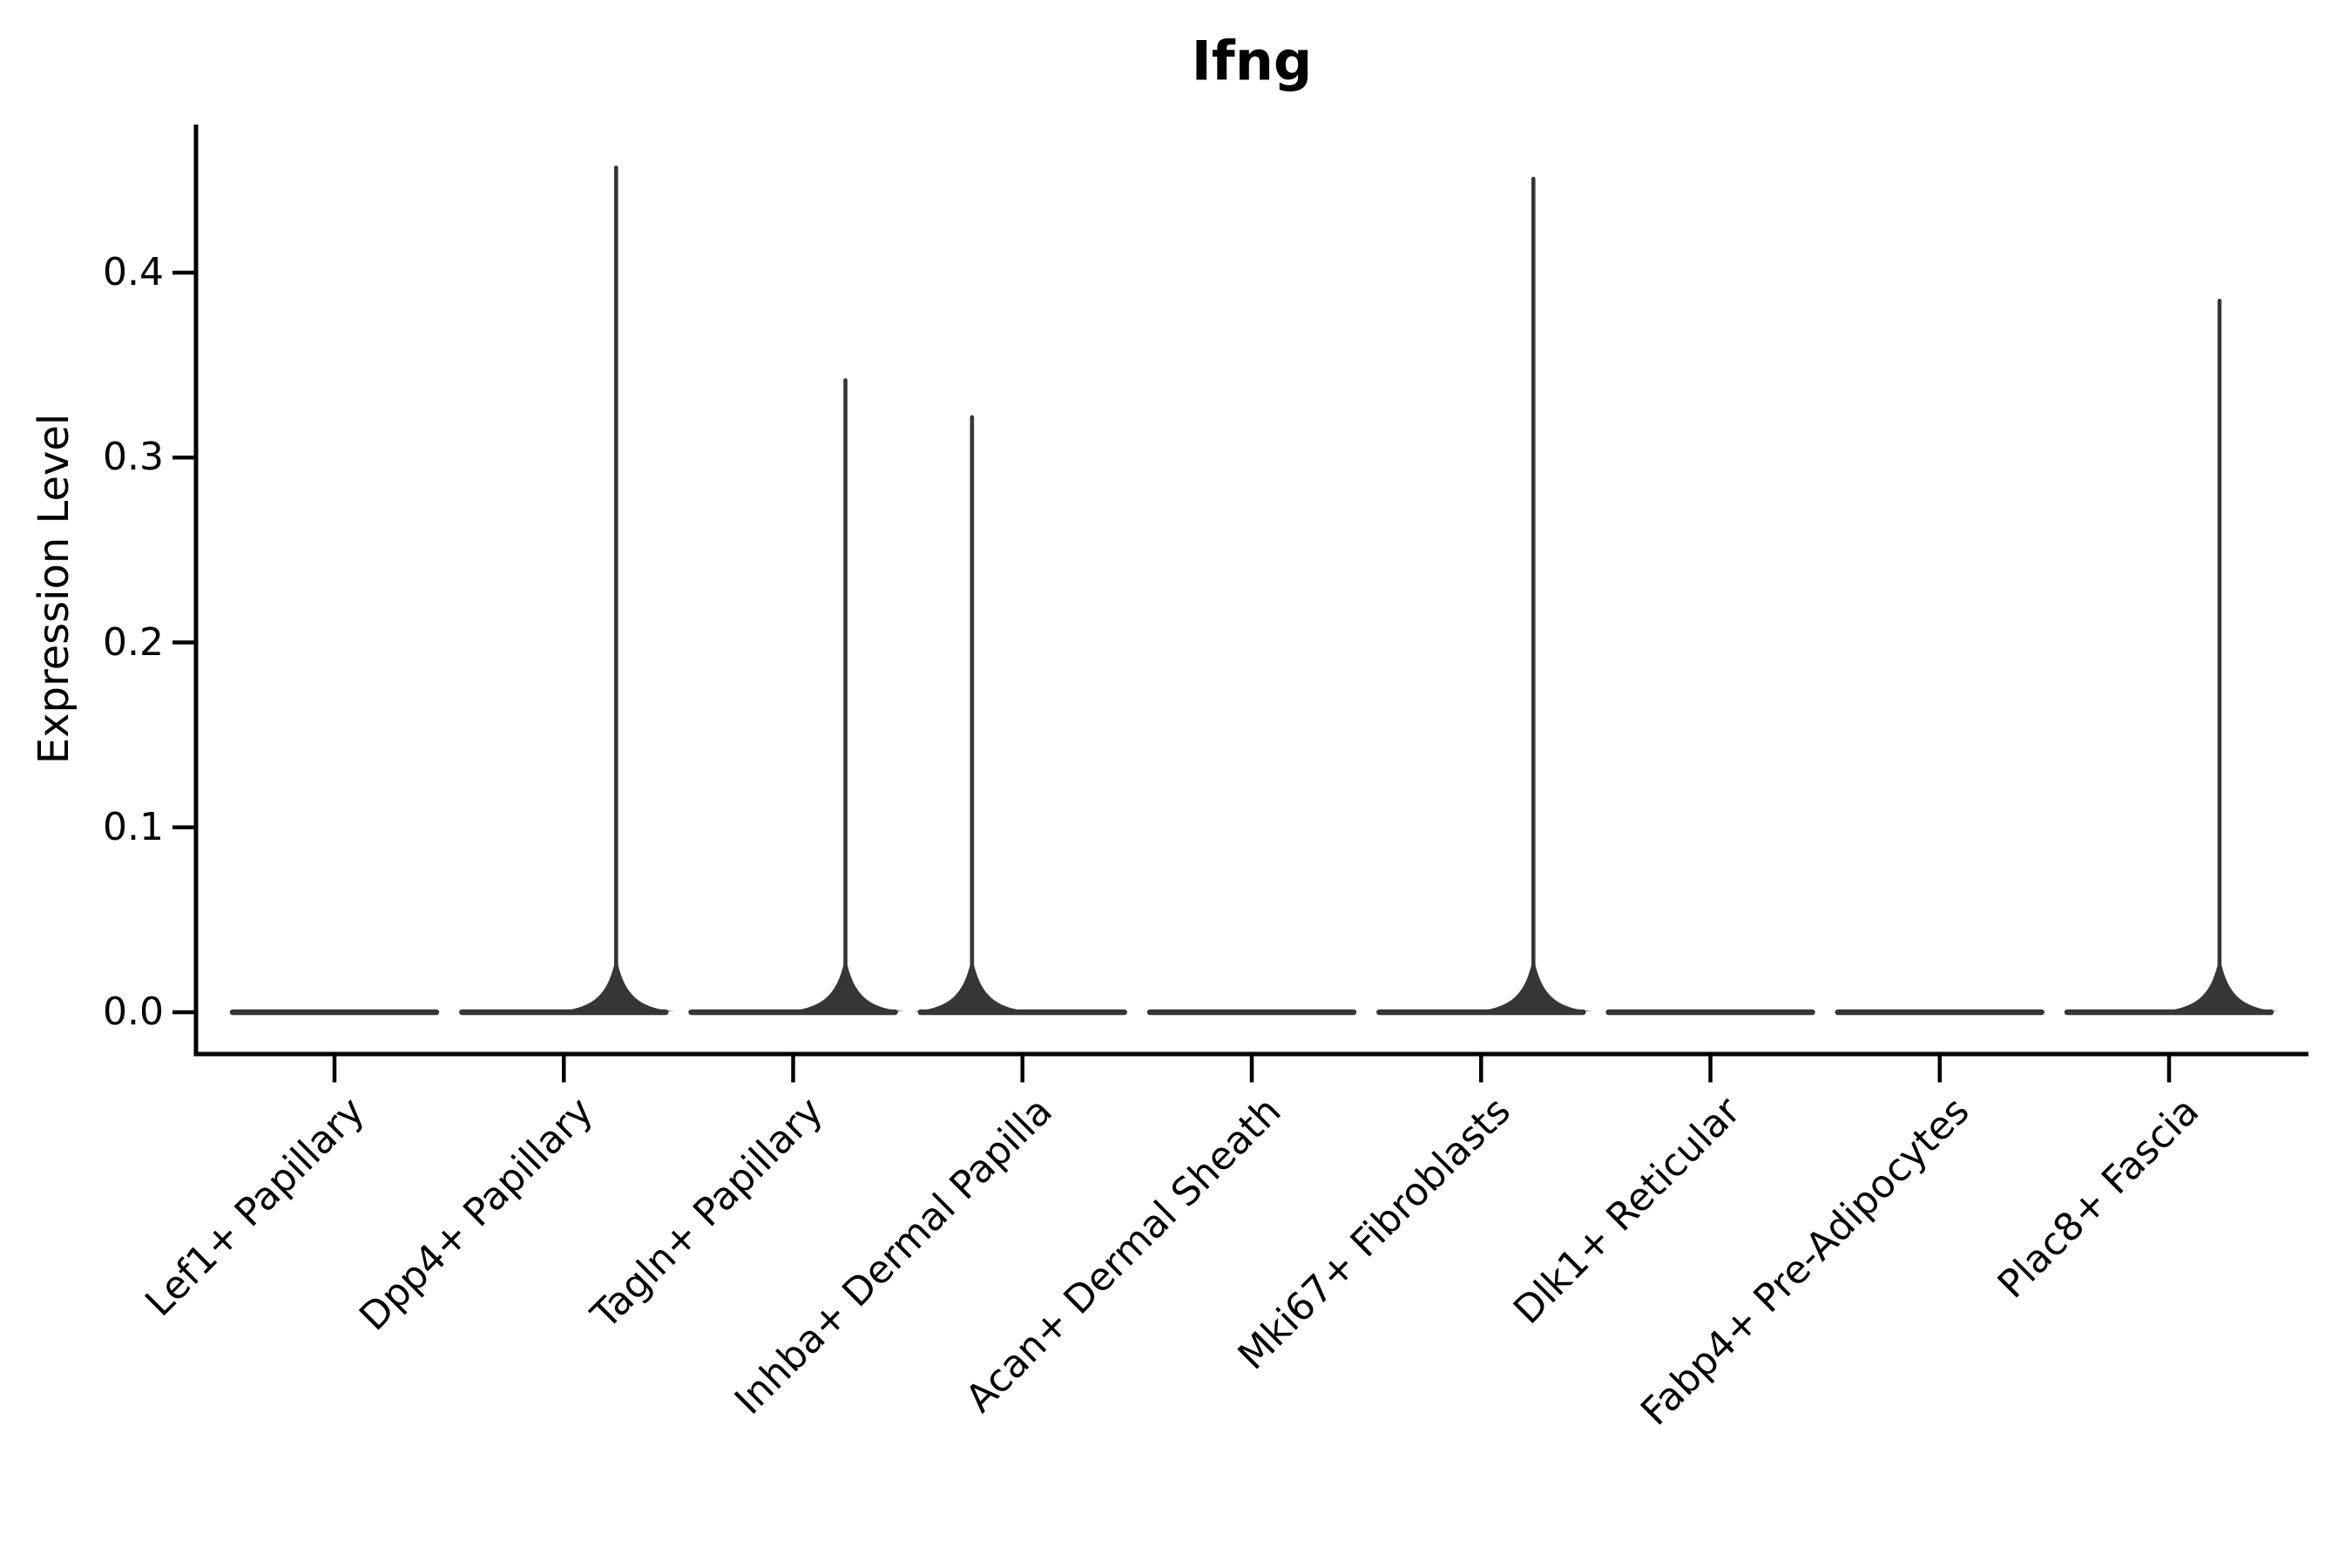  What do you see at coordinates (134, 457) in the screenshot?
I see `y-tick-label: 0.3` at bounding box center [134, 457].